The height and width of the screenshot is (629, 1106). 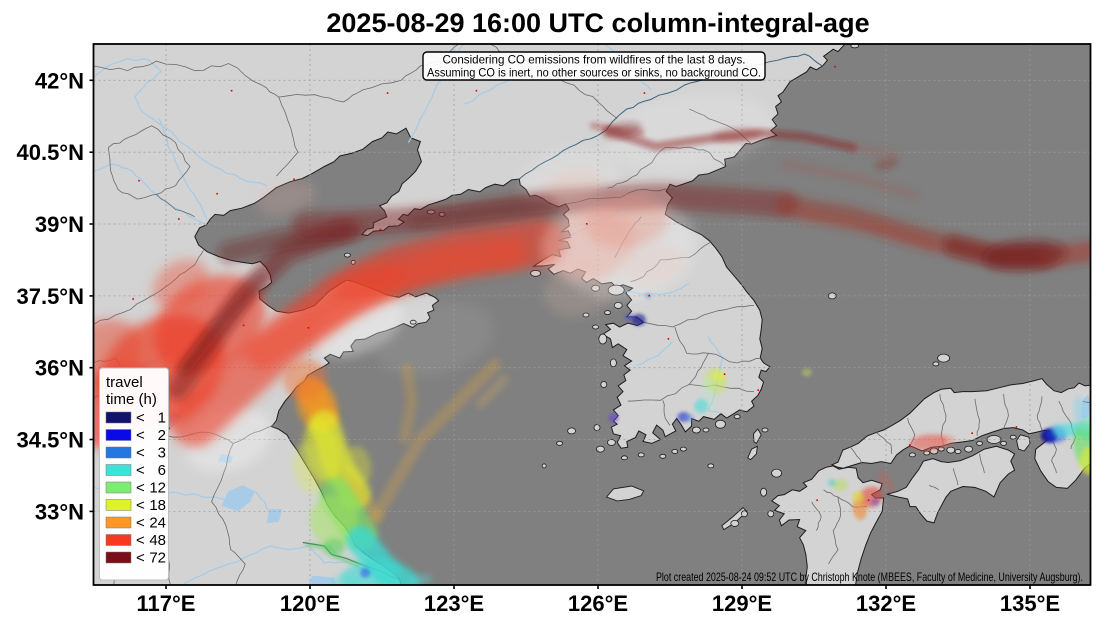 What do you see at coordinates (157, 523) in the screenshot?
I see `svg-text: 24` at bounding box center [157, 523].